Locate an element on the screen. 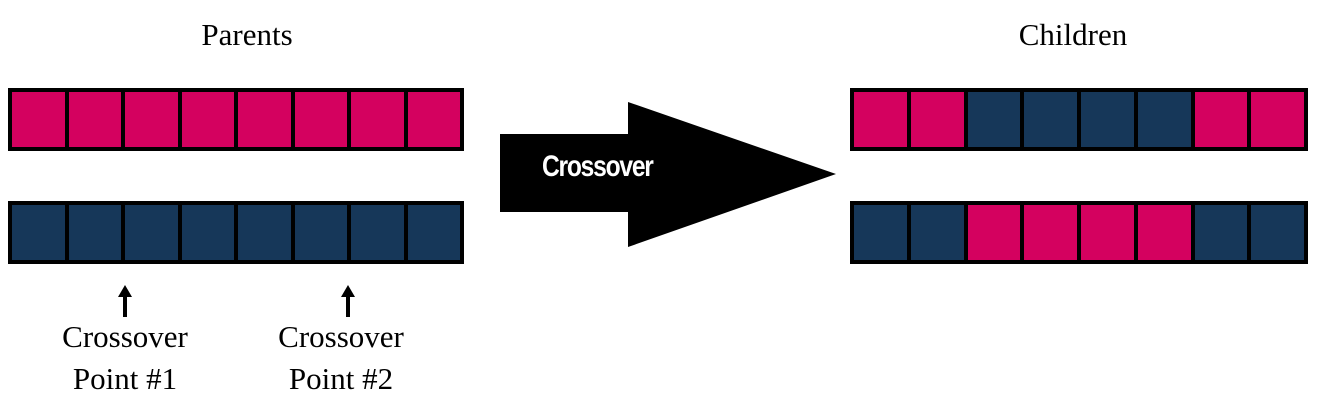 Image resolution: width=1320 pixels, height=405 pixels. crossover-arrow-shape is located at coordinates (668, 174).